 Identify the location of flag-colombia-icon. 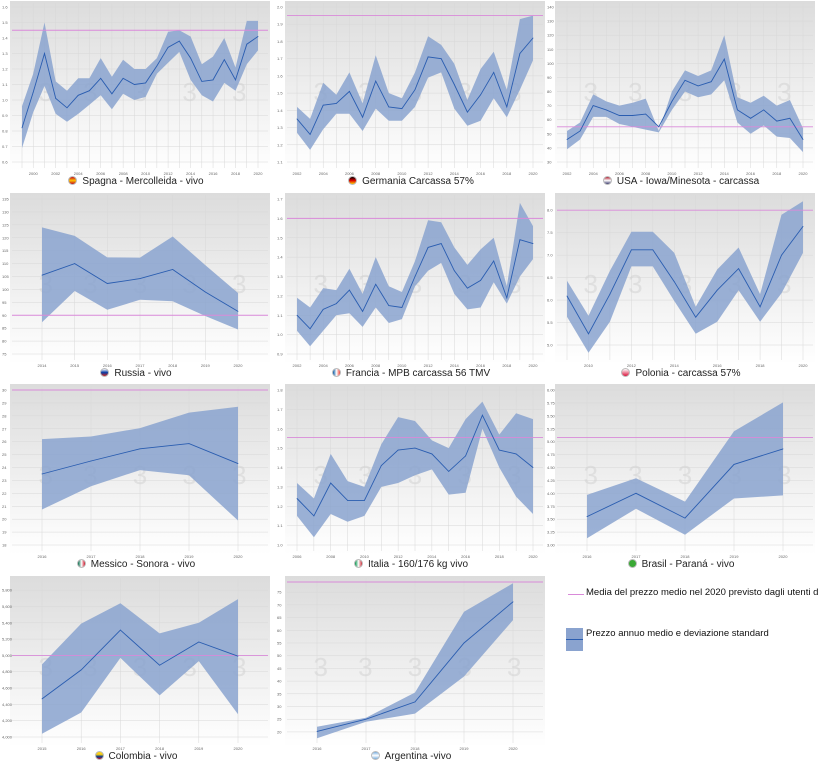
(99, 755).